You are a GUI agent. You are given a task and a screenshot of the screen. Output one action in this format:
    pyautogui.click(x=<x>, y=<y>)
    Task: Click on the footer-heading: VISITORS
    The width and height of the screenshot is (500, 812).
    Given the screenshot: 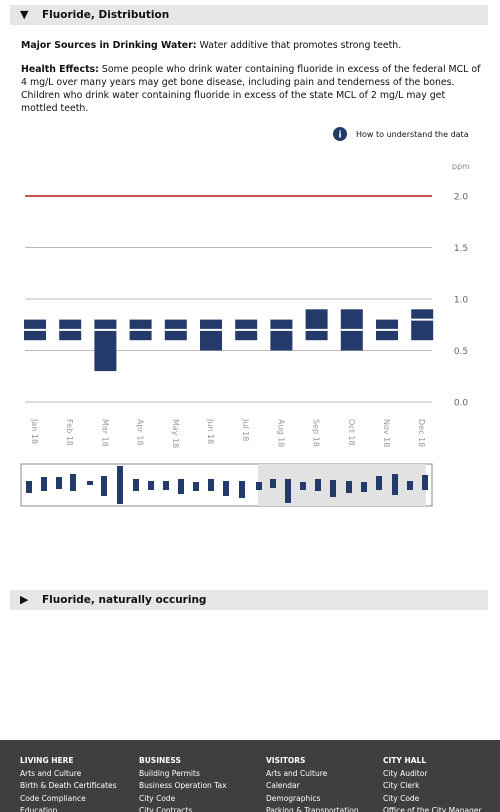 What is the action you would take?
    pyautogui.click(x=286, y=760)
    